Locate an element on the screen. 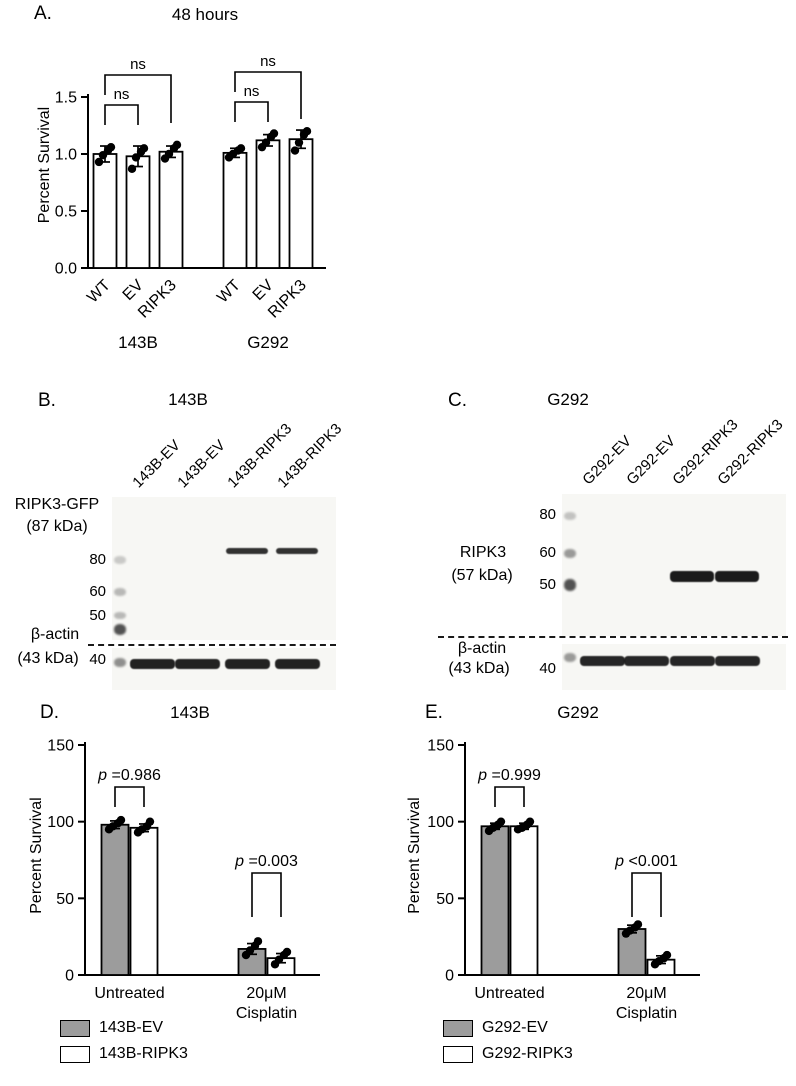  panel-c-target-blot is located at coordinates (674, 565).